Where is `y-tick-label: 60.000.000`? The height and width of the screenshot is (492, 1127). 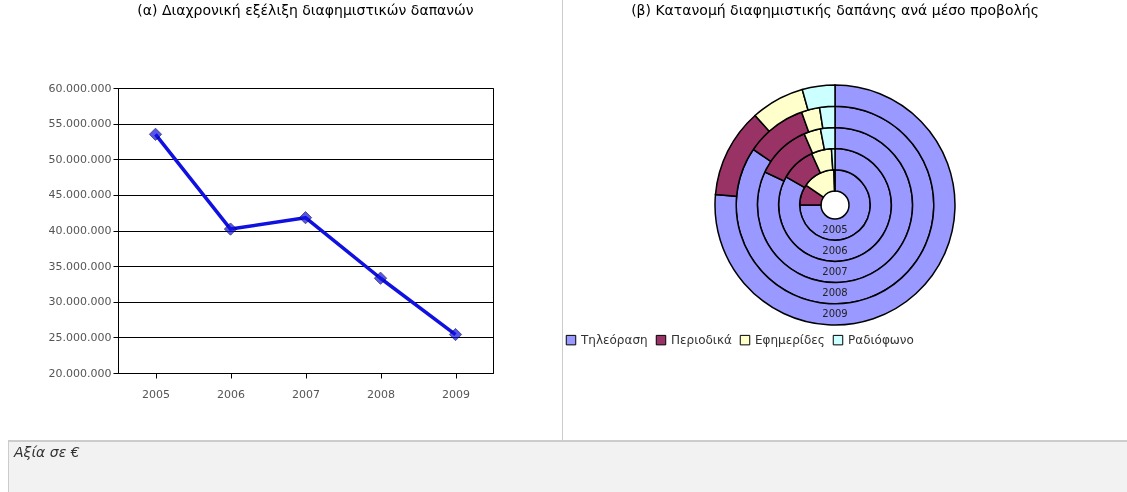 y-tick-label: 60.000.000 is located at coordinates (80, 88).